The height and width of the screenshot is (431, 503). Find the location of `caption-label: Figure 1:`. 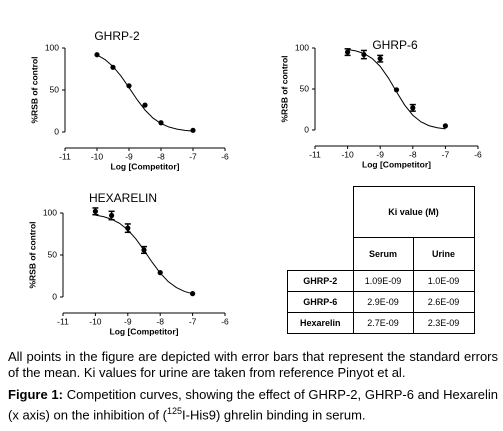

caption-label: Figure 1: is located at coordinates (35, 394).